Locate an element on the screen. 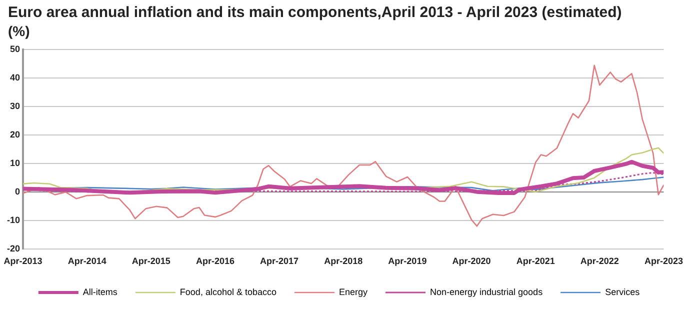 This screenshot has height=314, width=686. x-tick-label: Apr-2014 is located at coordinates (87, 261).